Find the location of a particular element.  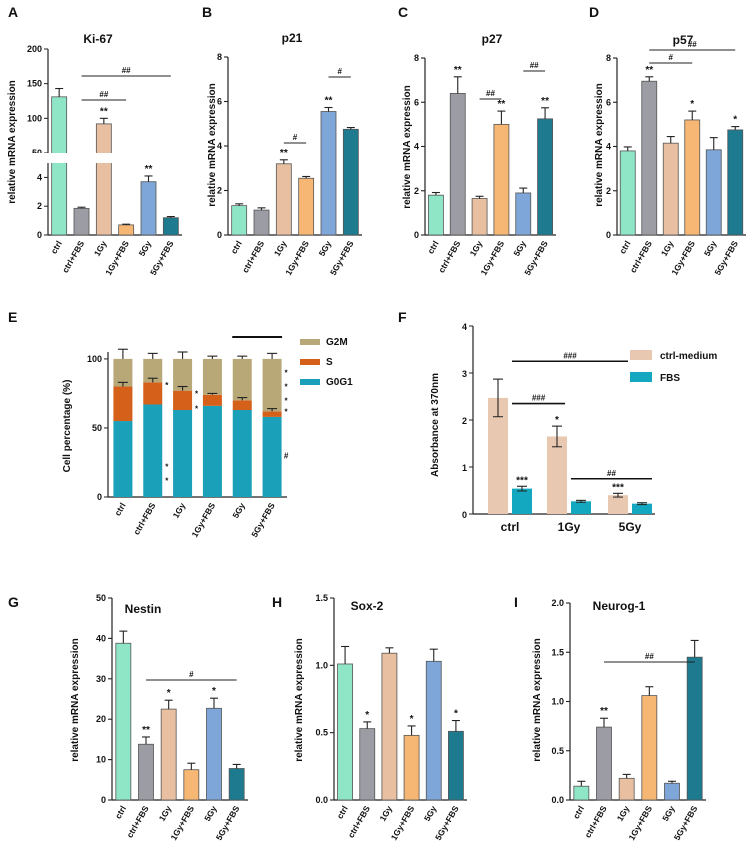

panel-title: Nestin is located at coordinates (143, 609).